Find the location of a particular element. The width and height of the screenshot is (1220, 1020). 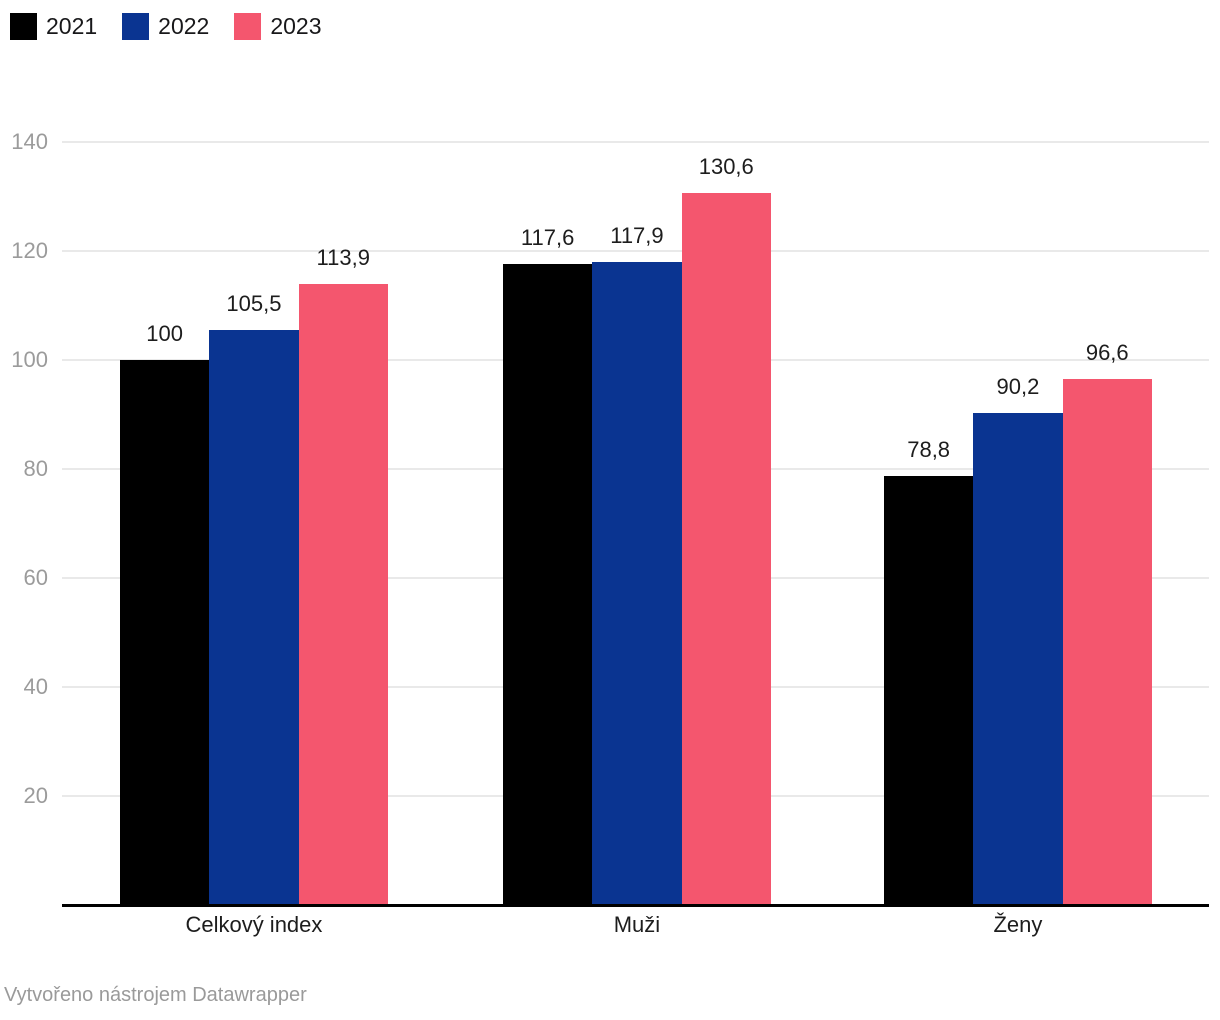

bar-value-label-2021-zeny: 78,8 is located at coordinates (929, 449).